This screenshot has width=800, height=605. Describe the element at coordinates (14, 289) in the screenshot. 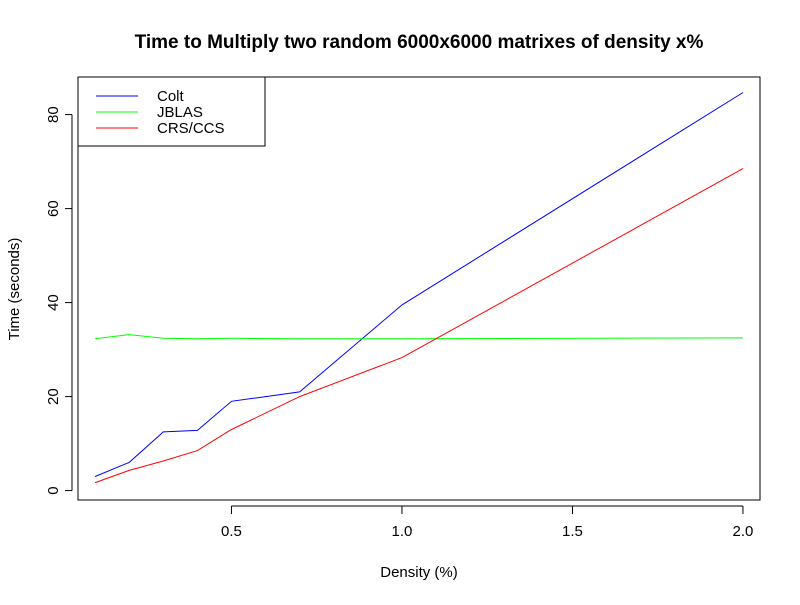

I see `y-axis-label: Time (seconds)` at that location.